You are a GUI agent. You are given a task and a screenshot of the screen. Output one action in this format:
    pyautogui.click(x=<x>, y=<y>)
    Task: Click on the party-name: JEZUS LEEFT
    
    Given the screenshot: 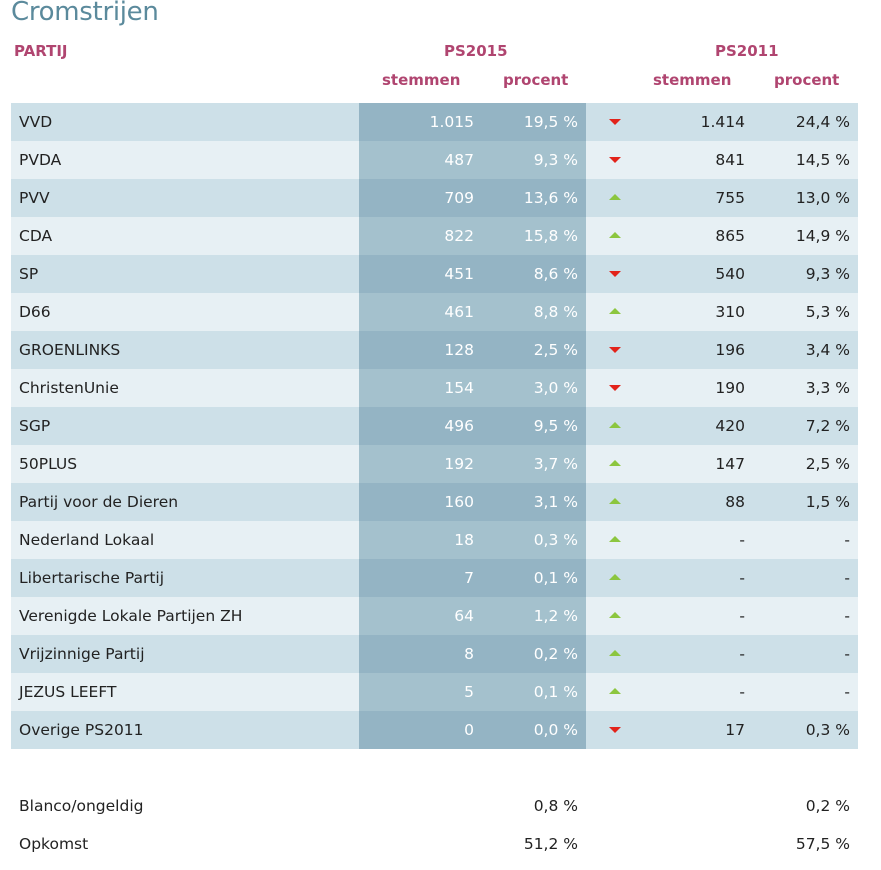 What is the action you would take?
    pyautogui.click(x=68, y=692)
    